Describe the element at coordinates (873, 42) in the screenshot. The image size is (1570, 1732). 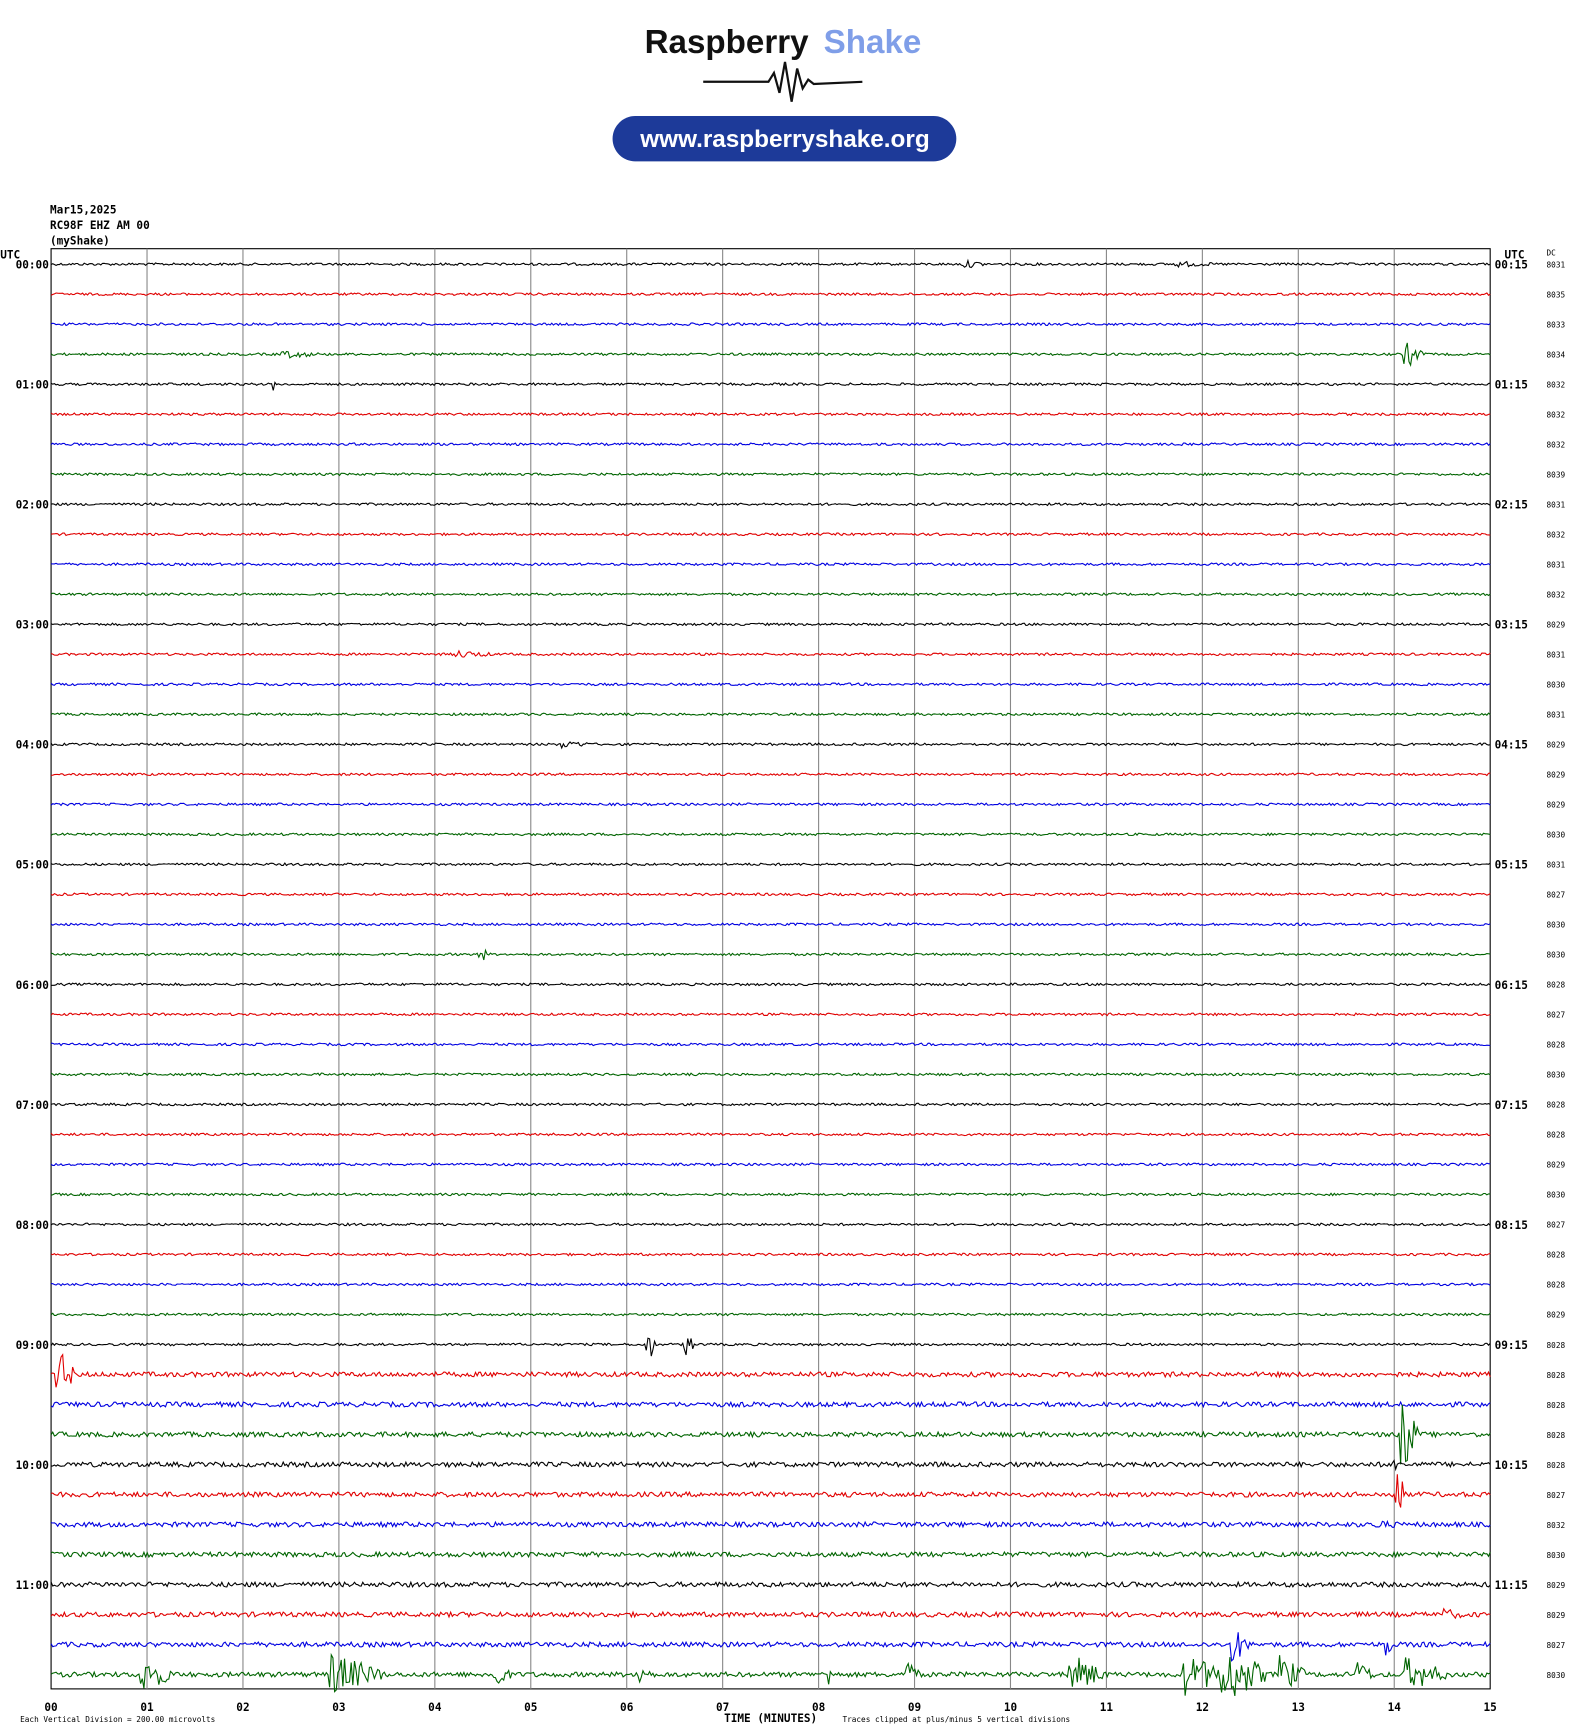
I see `logo-shake: Shake` at that location.